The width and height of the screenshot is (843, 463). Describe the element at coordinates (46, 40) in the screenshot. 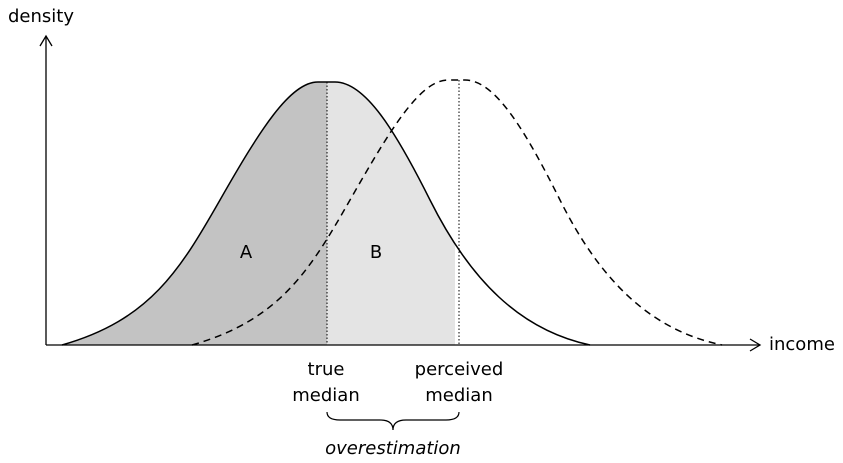

I see `y-arrow` at that location.